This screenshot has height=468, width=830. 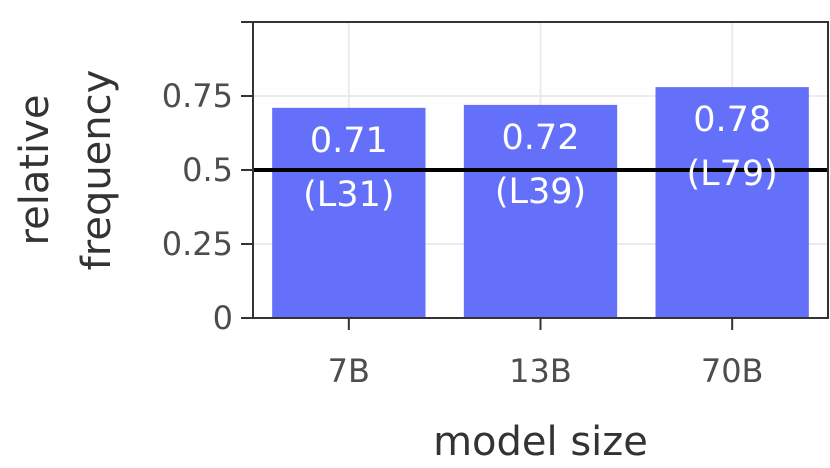 What do you see at coordinates (348, 195) in the screenshot?
I see `bar-layer-label: (L31)` at bounding box center [348, 195].